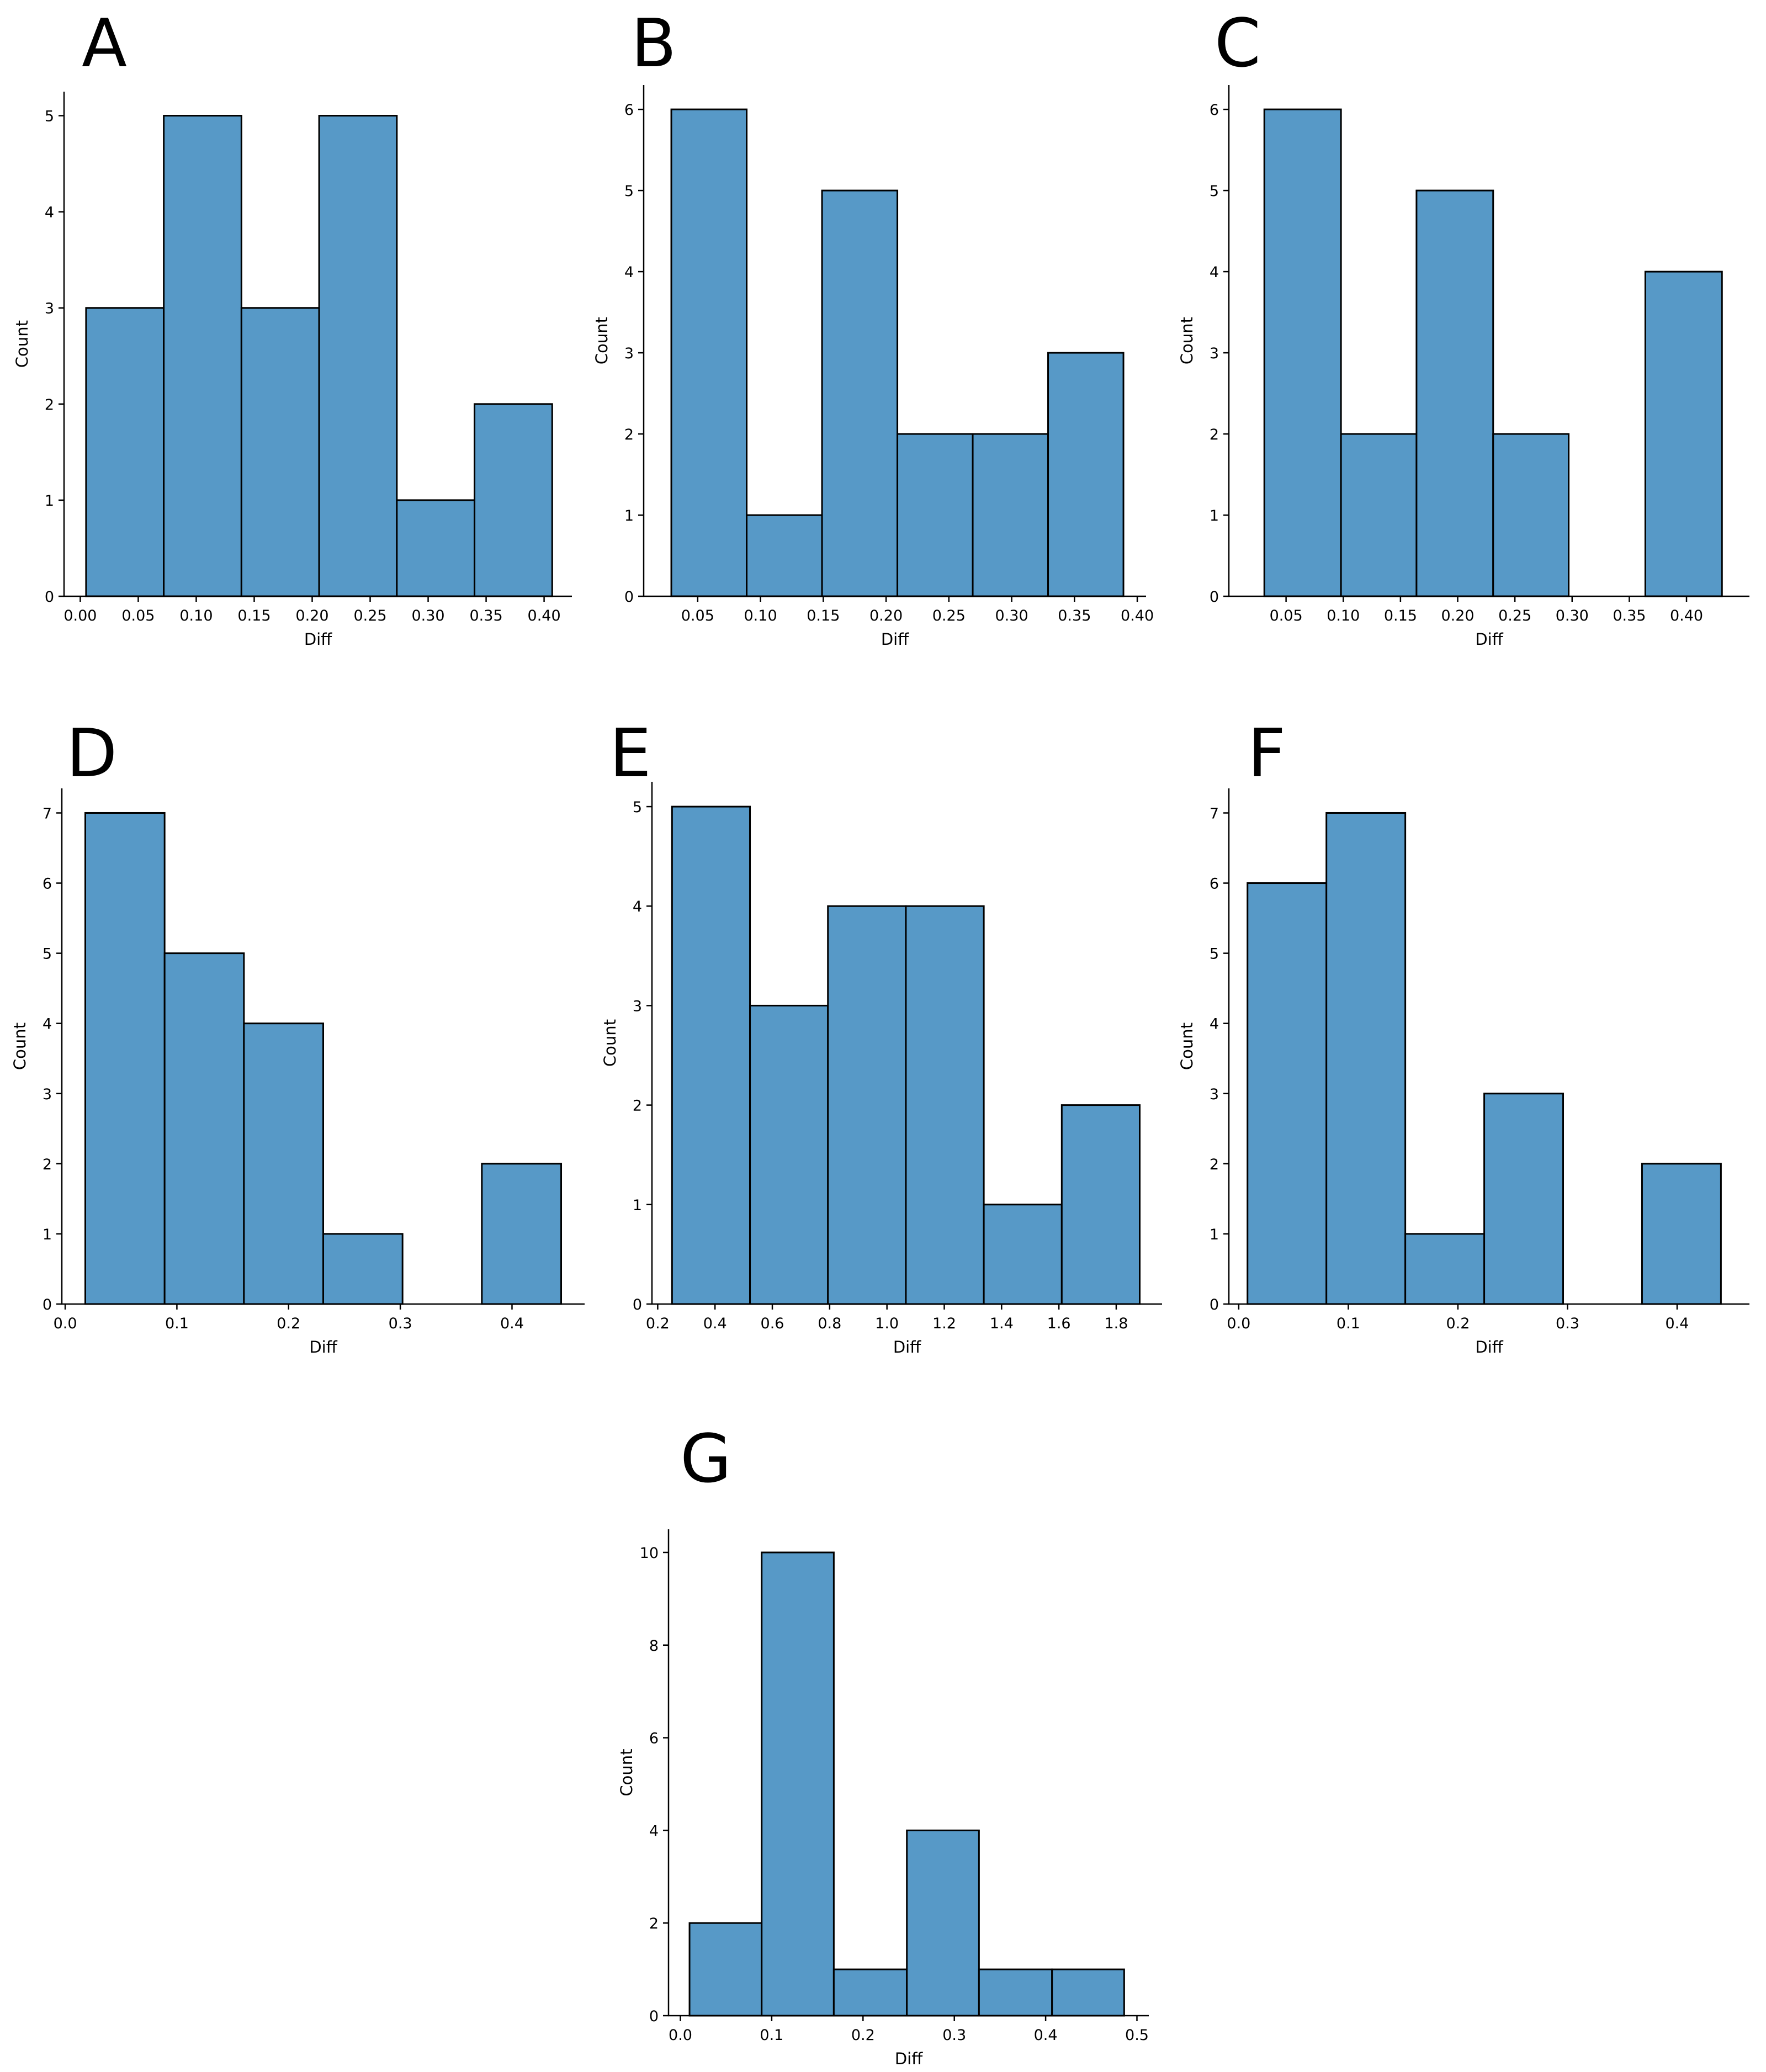  I want to click on panel-letter: E, so click(630, 754).